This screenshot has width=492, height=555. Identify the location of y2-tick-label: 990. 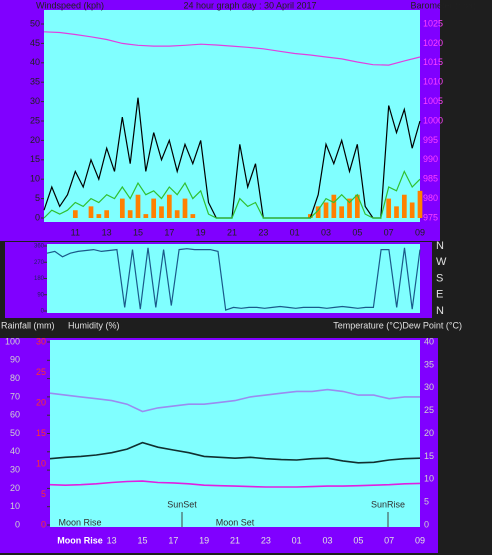
(430, 159).